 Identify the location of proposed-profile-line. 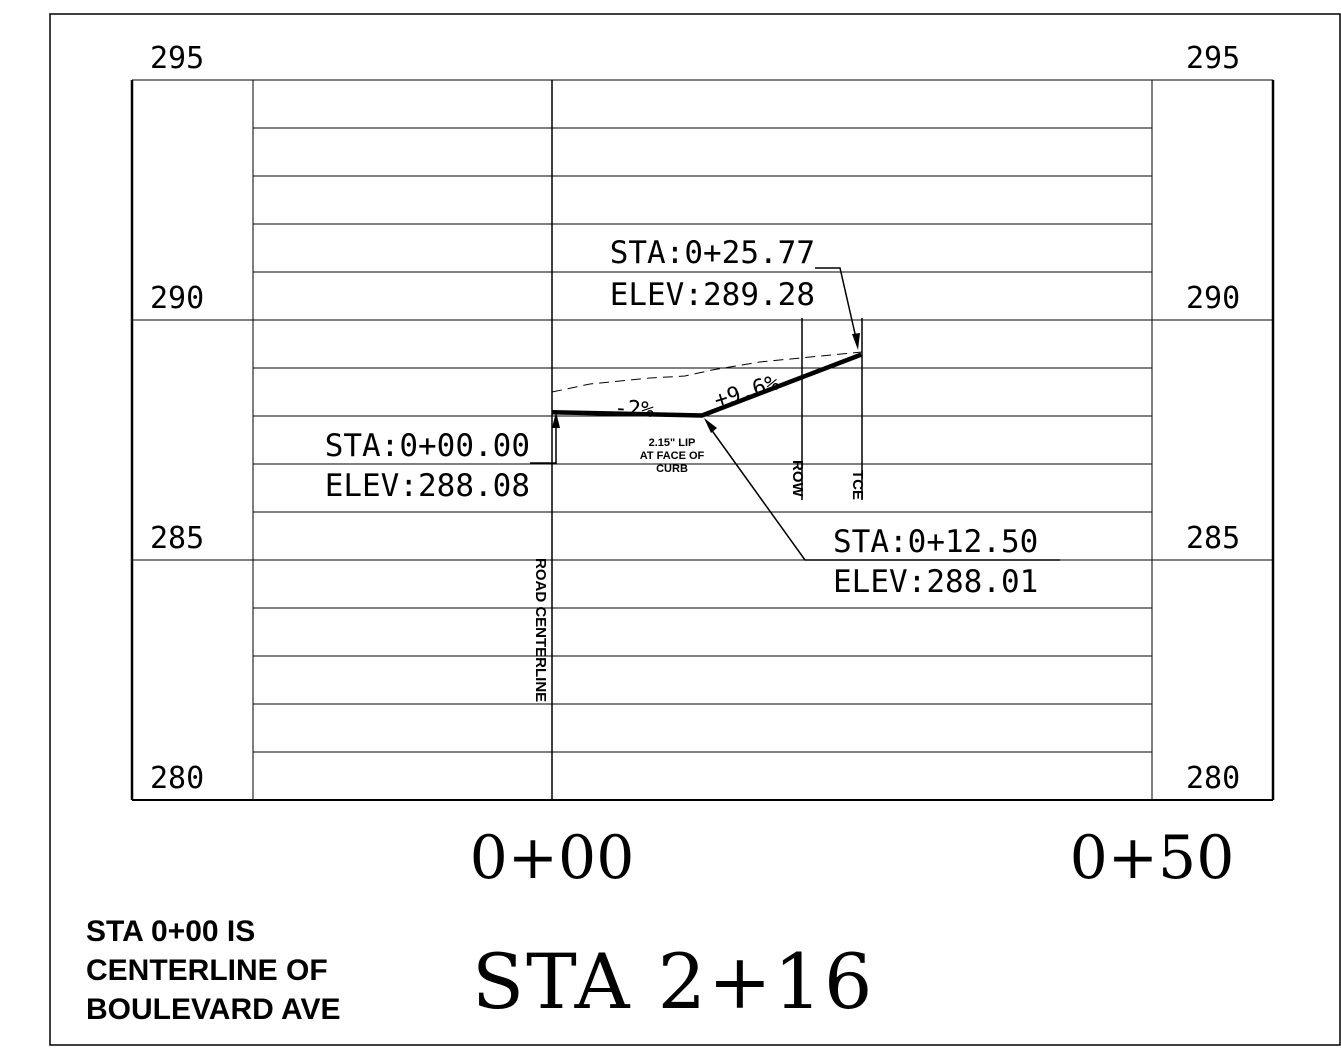
(707, 385).